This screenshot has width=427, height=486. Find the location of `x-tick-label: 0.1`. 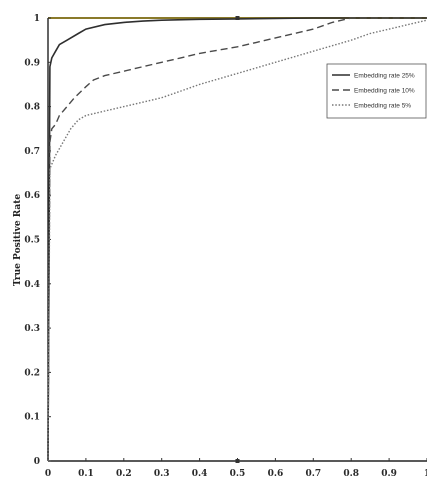

x-tick-label: 0.1 is located at coordinates (86, 474).